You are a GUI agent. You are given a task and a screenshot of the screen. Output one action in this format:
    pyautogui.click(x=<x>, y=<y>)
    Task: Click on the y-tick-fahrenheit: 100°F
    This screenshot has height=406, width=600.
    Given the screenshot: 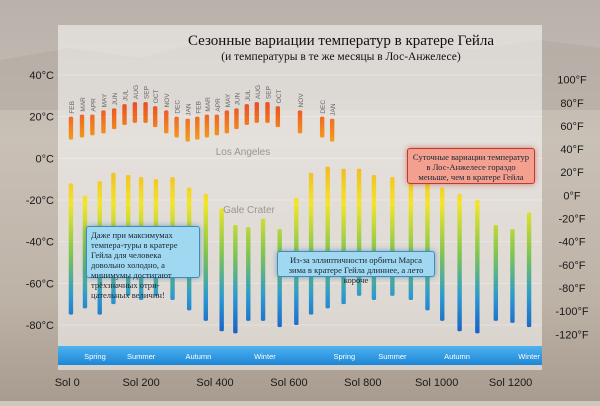 What is the action you would take?
    pyautogui.click(x=572, y=81)
    